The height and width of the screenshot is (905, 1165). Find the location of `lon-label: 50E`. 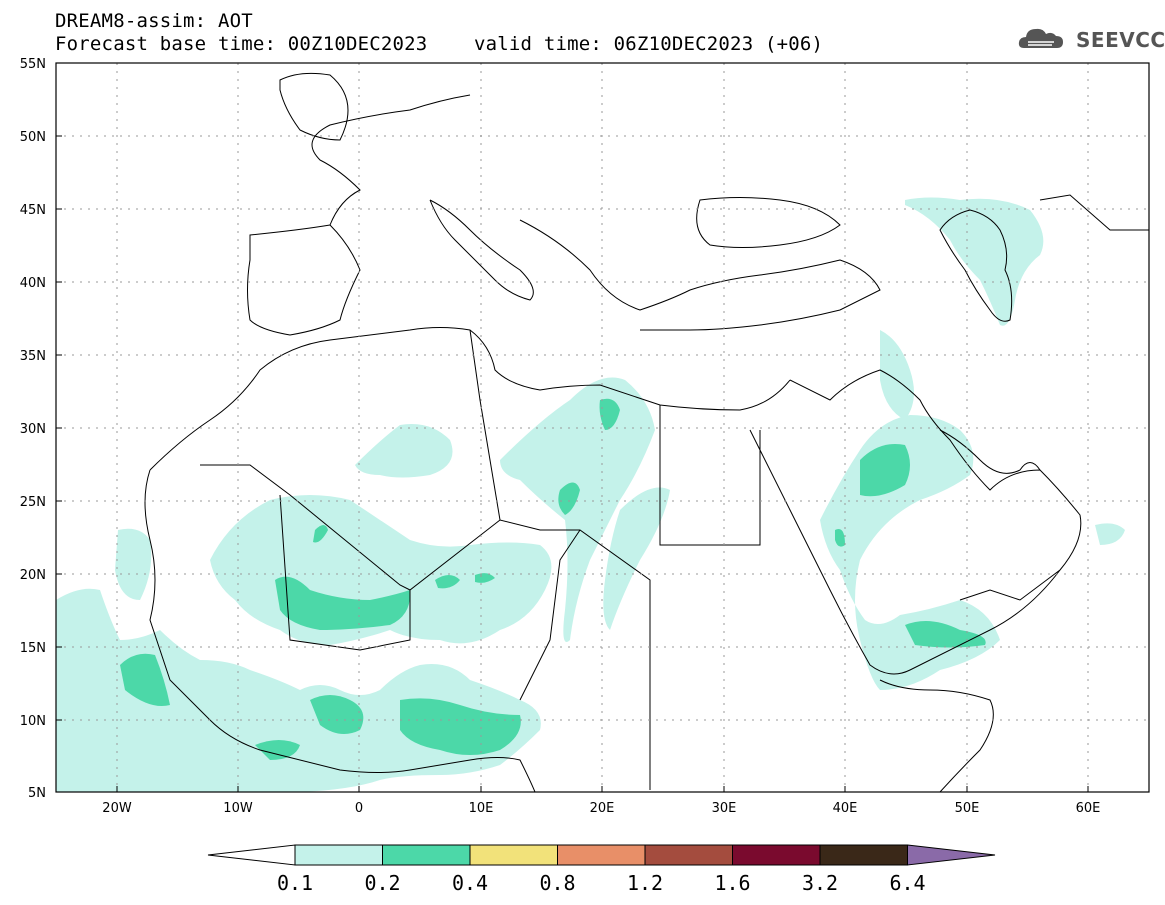

lon-label: 50E is located at coordinates (967, 808).